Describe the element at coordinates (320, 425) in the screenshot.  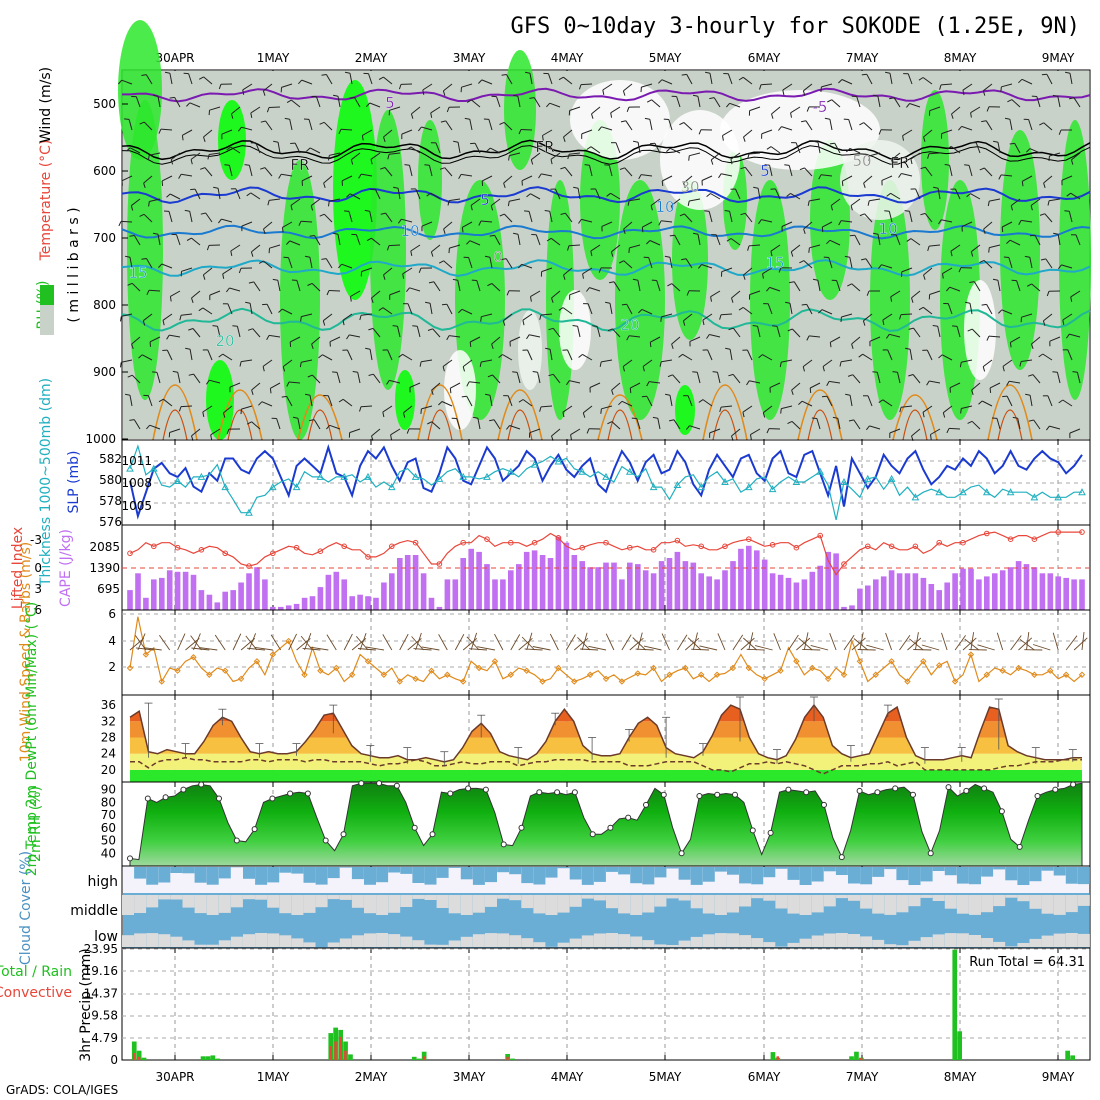
I see `warm-contour-inner` at that location.